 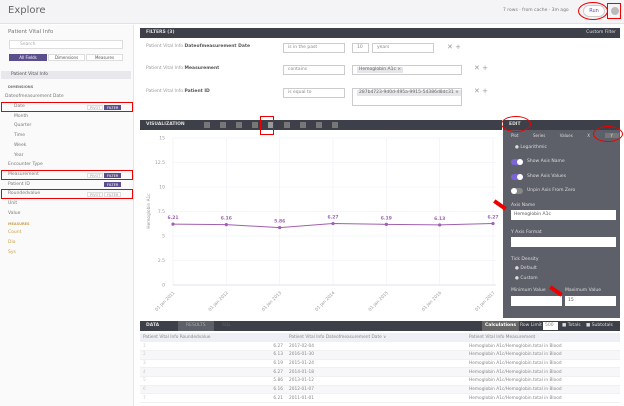 I want to click on custom-filter-checkbox: Custom Filter, so click(x=601, y=32).